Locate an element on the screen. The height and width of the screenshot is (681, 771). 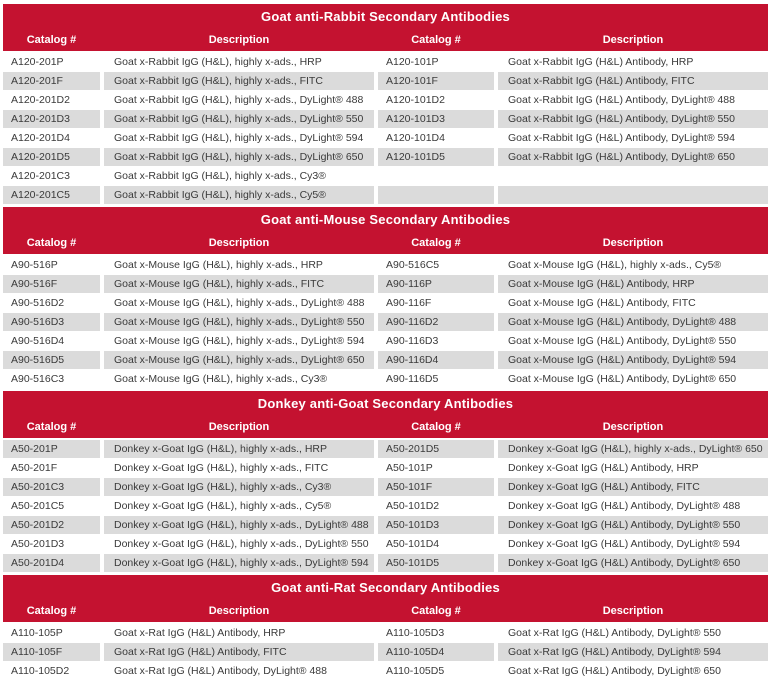
catalog-cell: A110-105F is located at coordinates (51, 652).